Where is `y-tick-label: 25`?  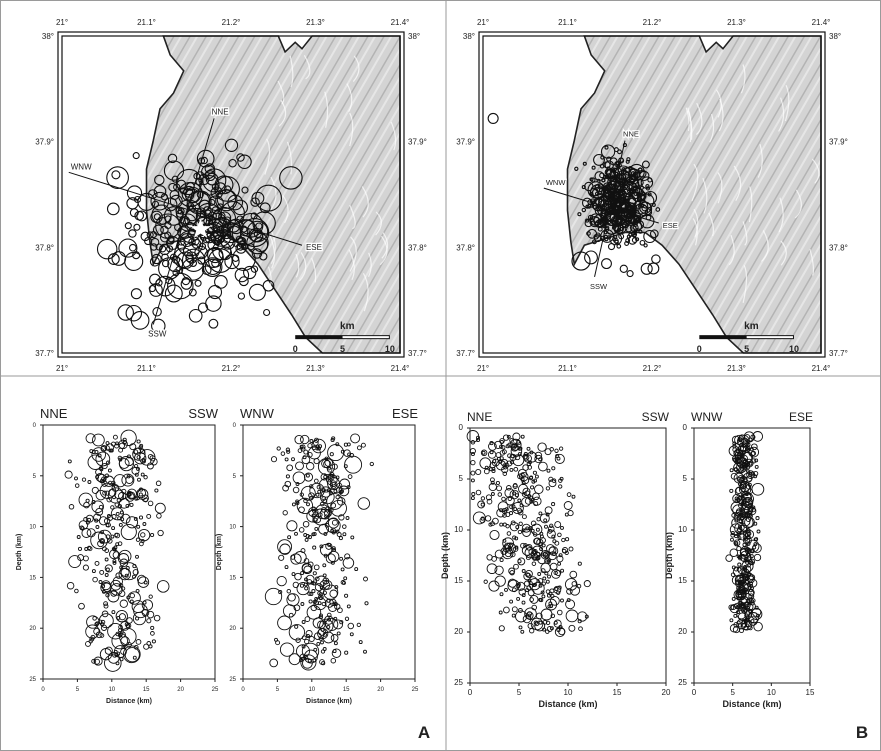 y-tick-label: 25 is located at coordinates (32, 680).